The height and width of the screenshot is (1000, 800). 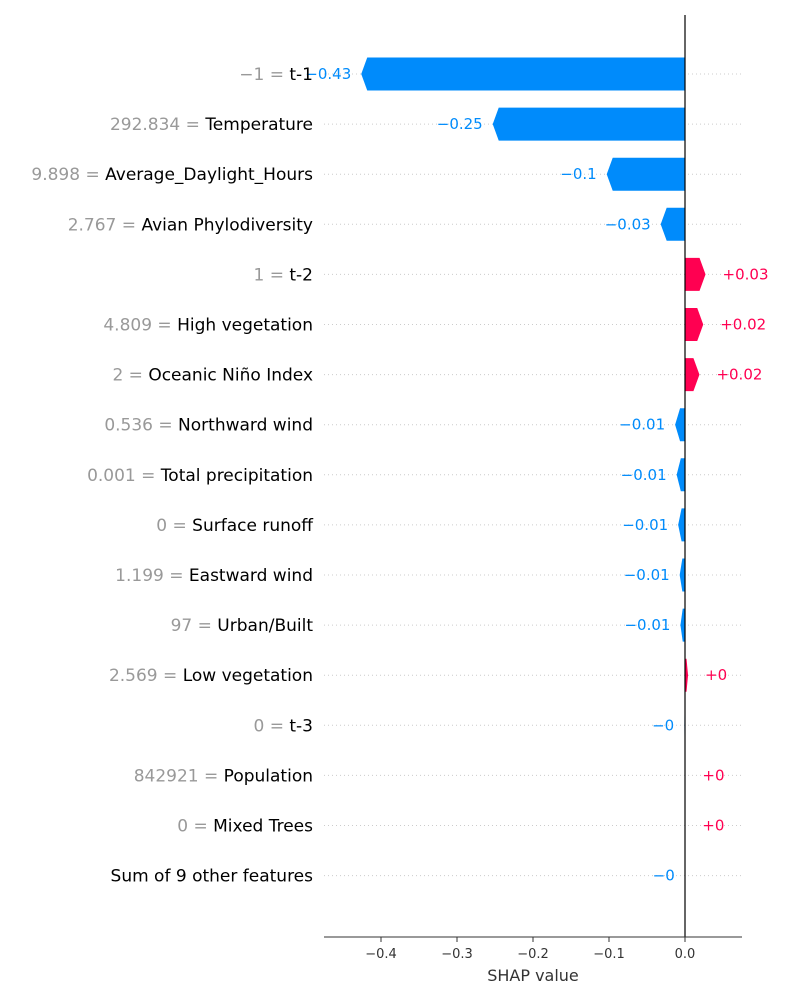 I want to click on feature-label: 0 = Surface runoff, so click(x=235, y=526).